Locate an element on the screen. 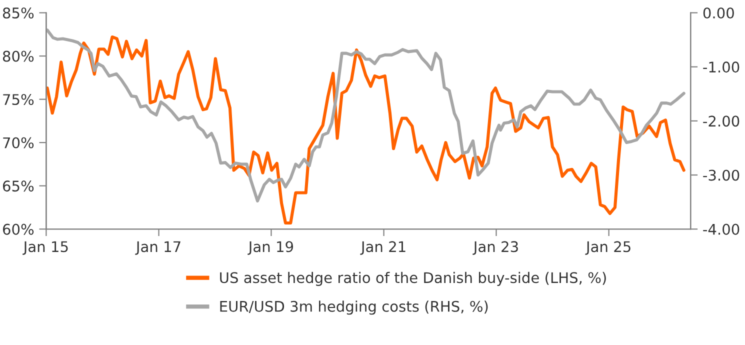 The height and width of the screenshot is (345, 745). y2-tick-label: -1.00 is located at coordinates (721, 67).